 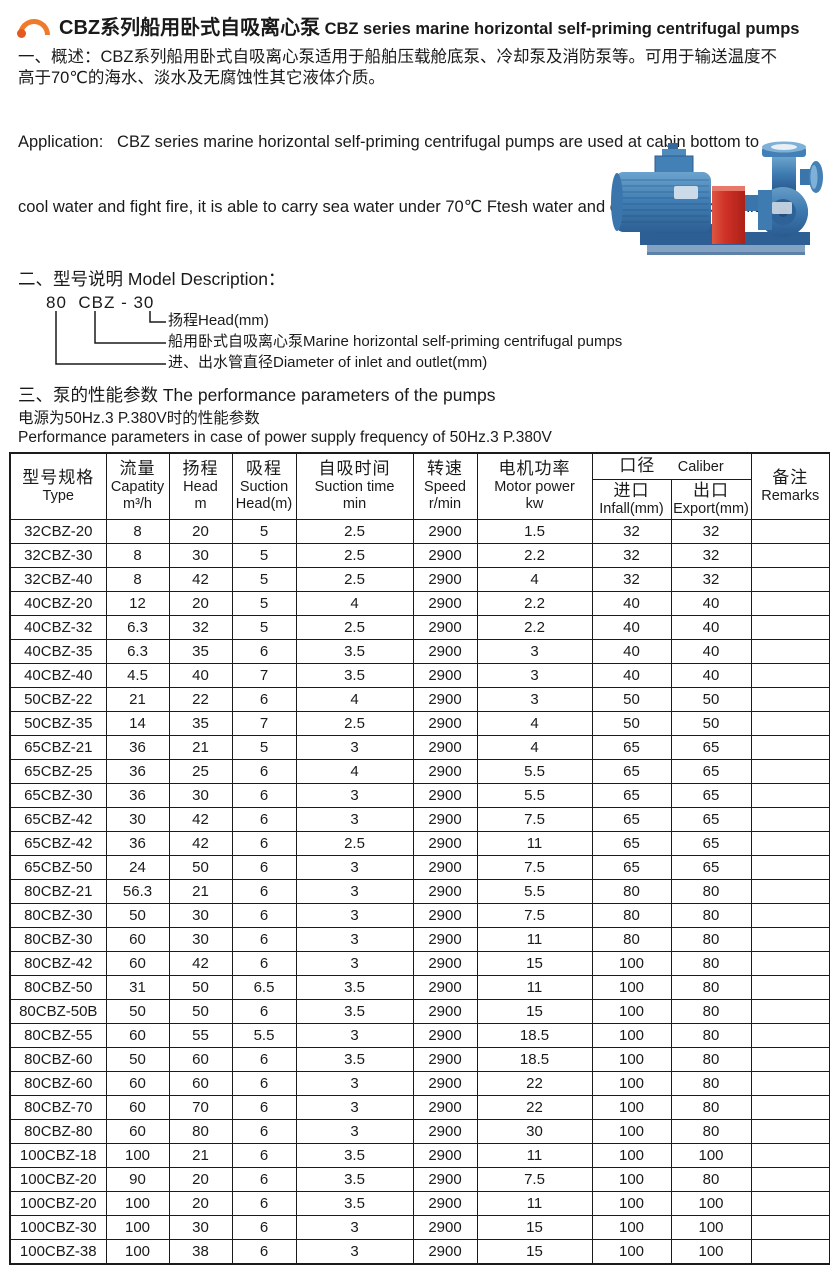 What do you see at coordinates (354, 1155) in the screenshot?
I see `table-cell: 3.5` at bounding box center [354, 1155].